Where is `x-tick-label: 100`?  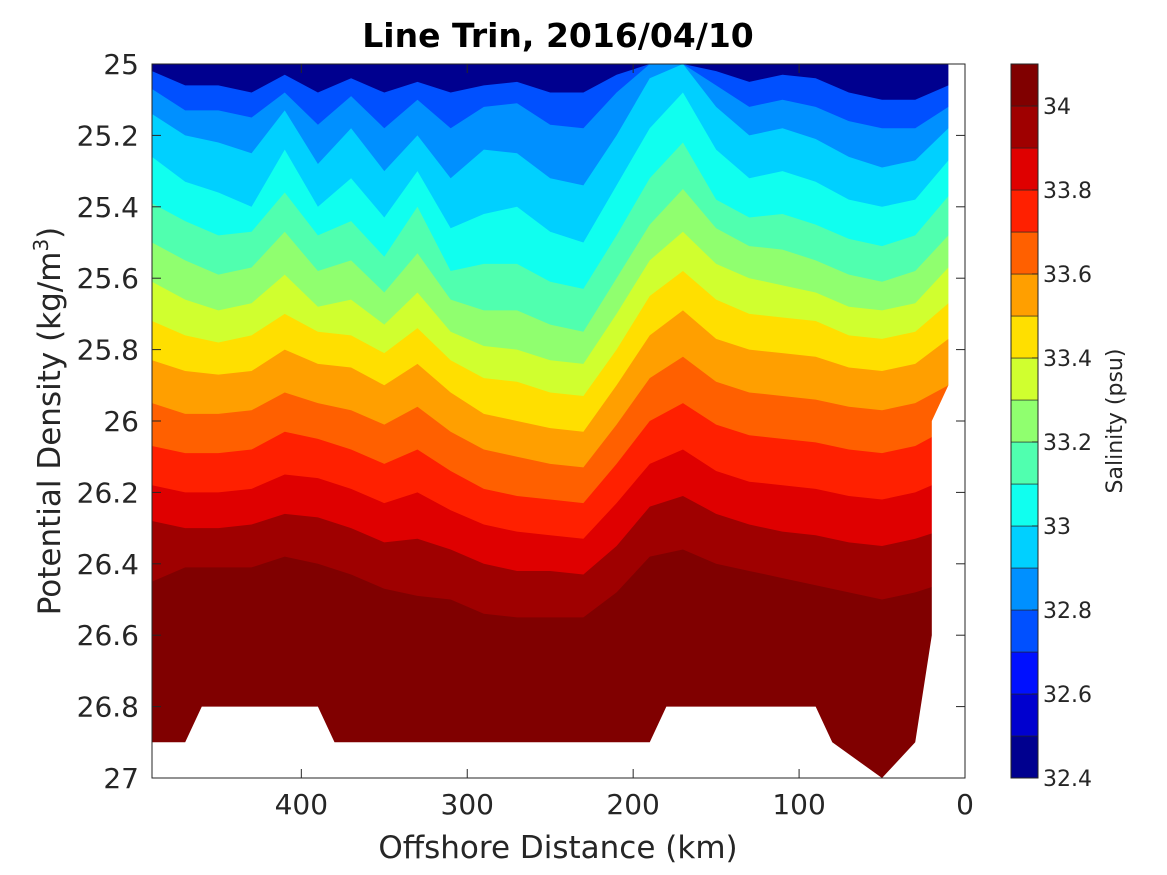
x-tick-label: 100 is located at coordinates (798, 804).